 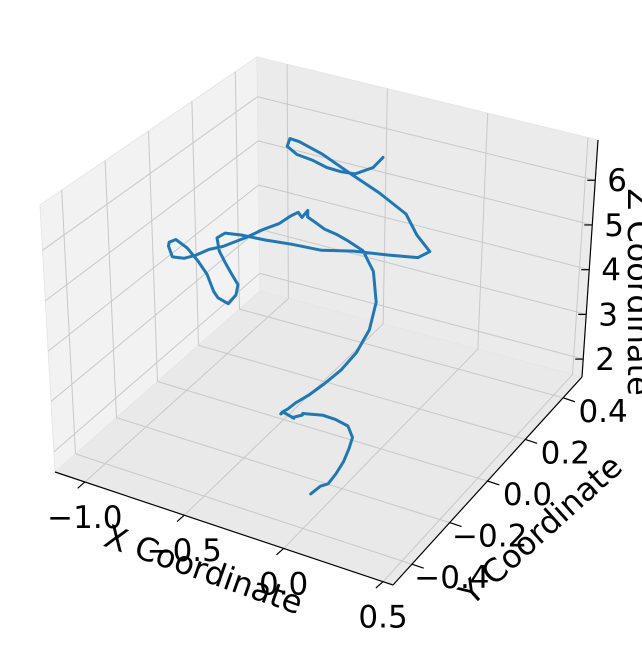 I want to click on y-tick-label: −0.4, so click(x=451, y=578).